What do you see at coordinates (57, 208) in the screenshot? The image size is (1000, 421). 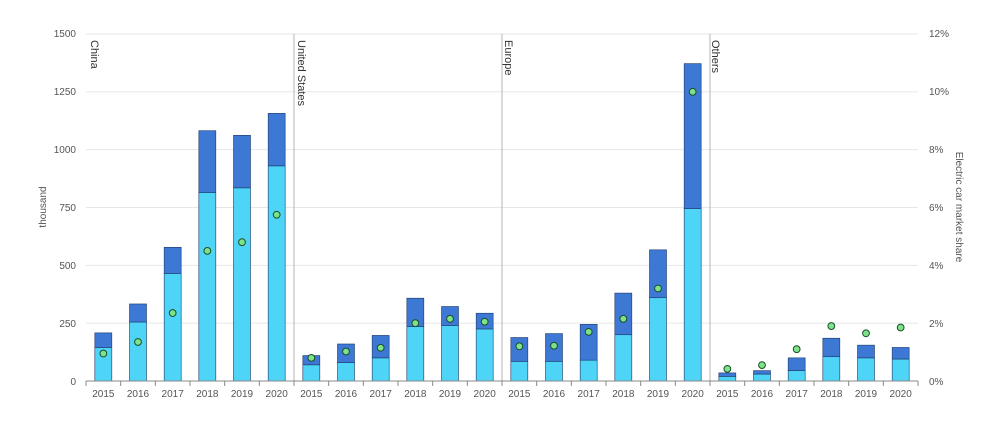 I see `left-axis: 0 250 500 750 1000 1250 1500 thousand` at bounding box center [57, 208].